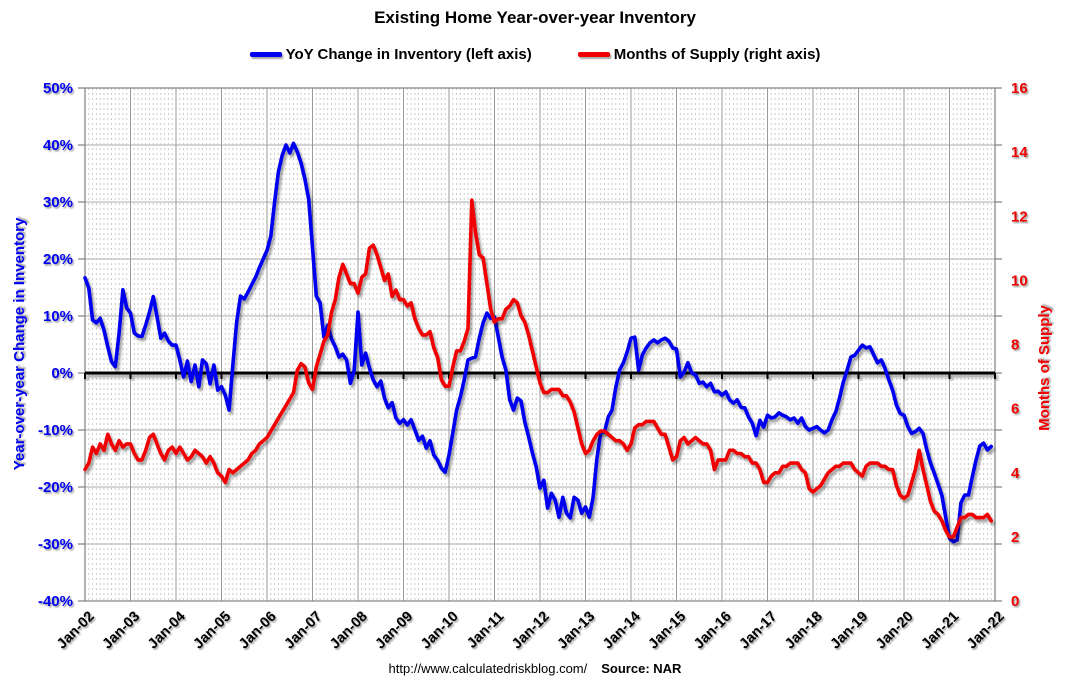 This screenshot has height=687, width=1070. Describe the element at coordinates (1015, 473) in the screenshot. I see `y-right-tick-label: 4` at that location.